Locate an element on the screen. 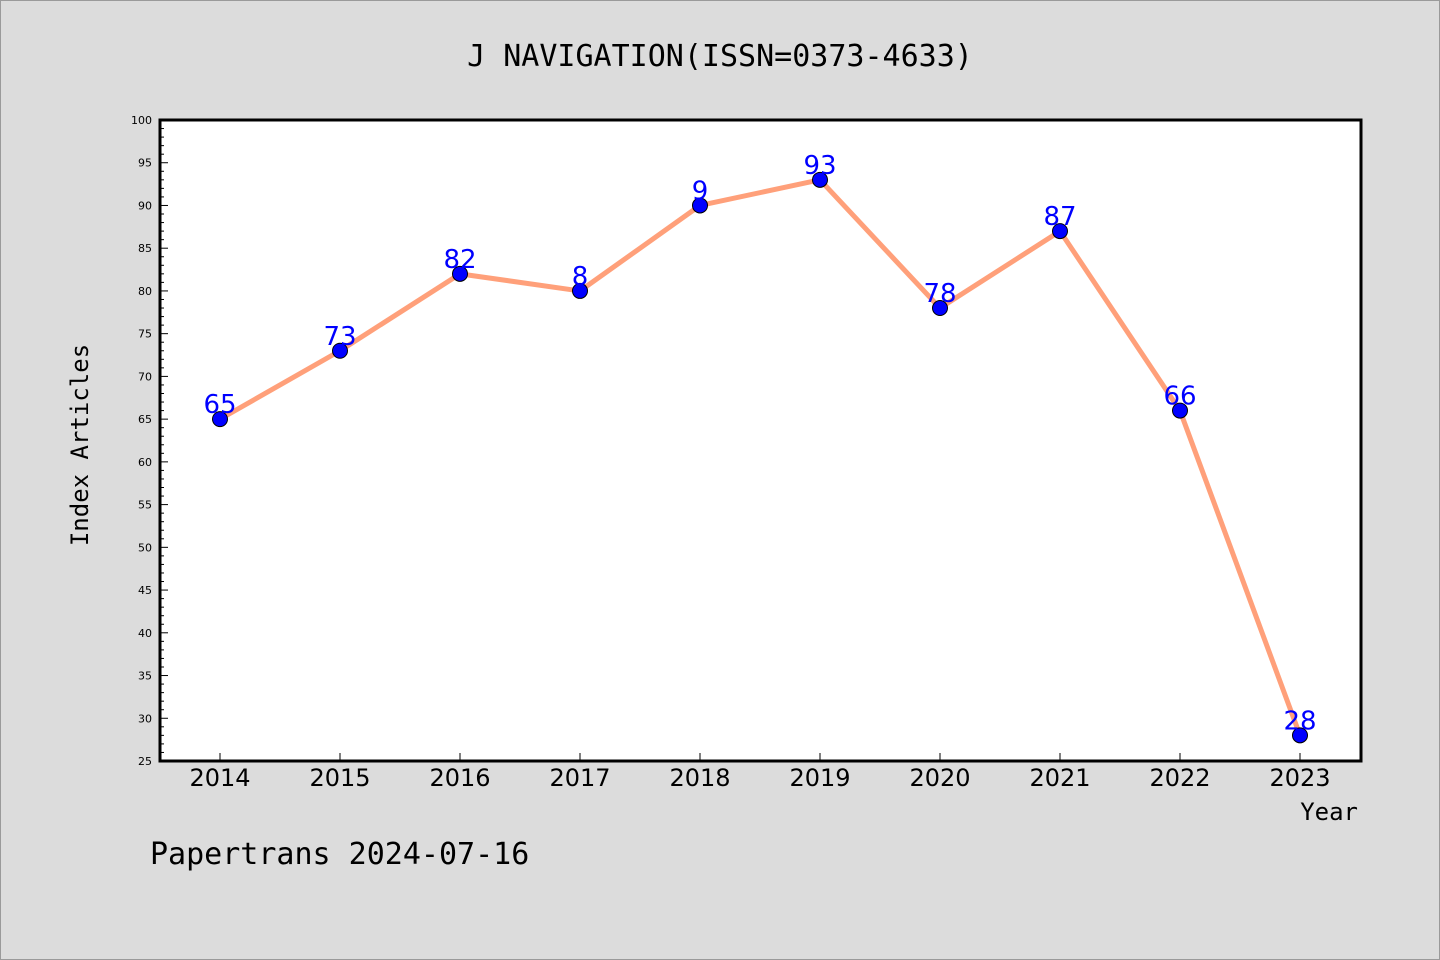 This screenshot has height=960, width=1440. y-tick-label: 100 is located at coordinates (141, 120).